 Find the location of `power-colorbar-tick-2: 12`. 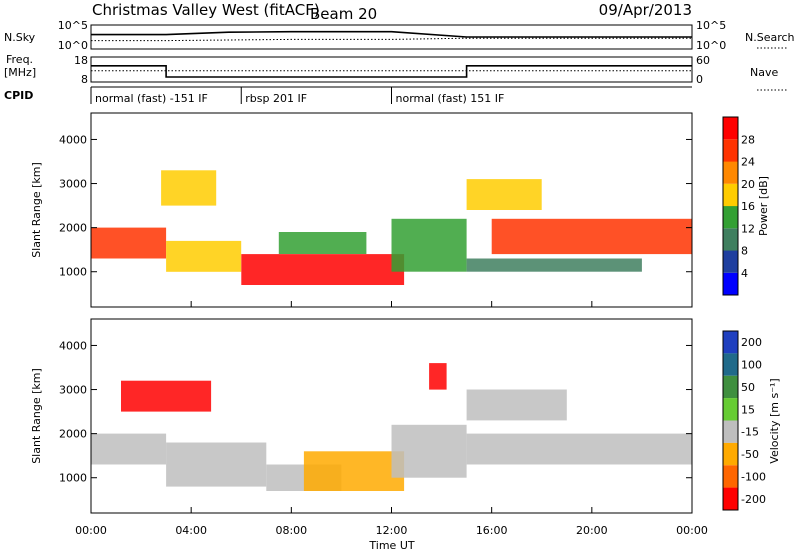

power-colorbar-tick-2: 12 is located at coordinates (748, 228).